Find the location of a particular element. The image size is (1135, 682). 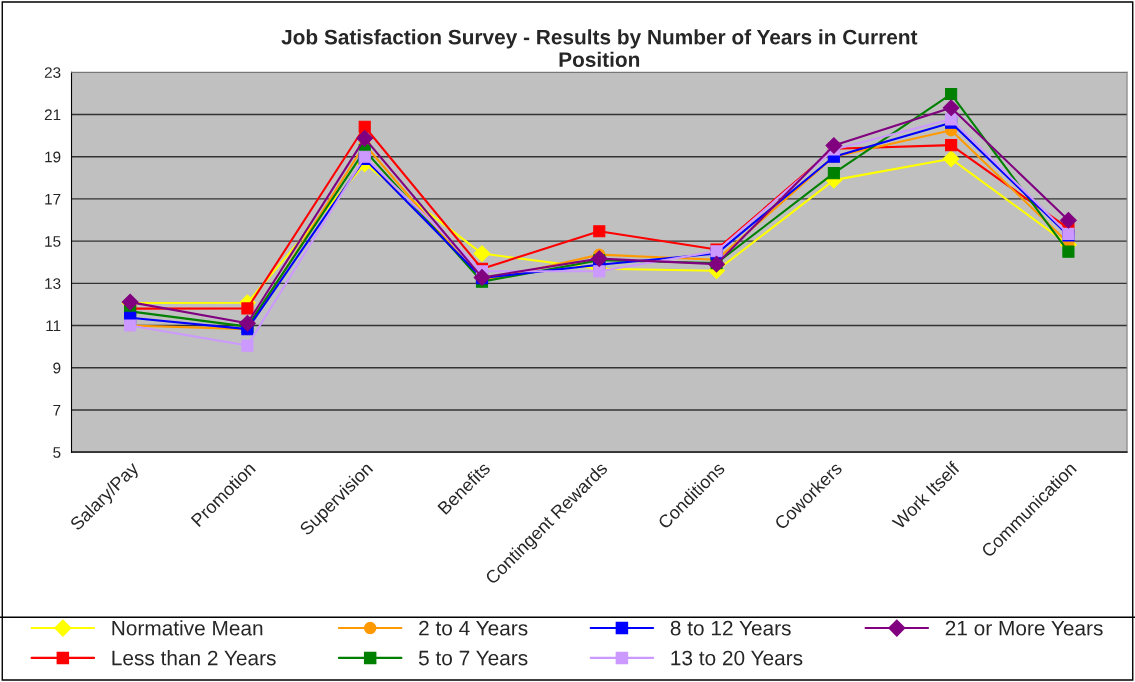

y-tick-label: 15 is located at coordinates (53, 241).